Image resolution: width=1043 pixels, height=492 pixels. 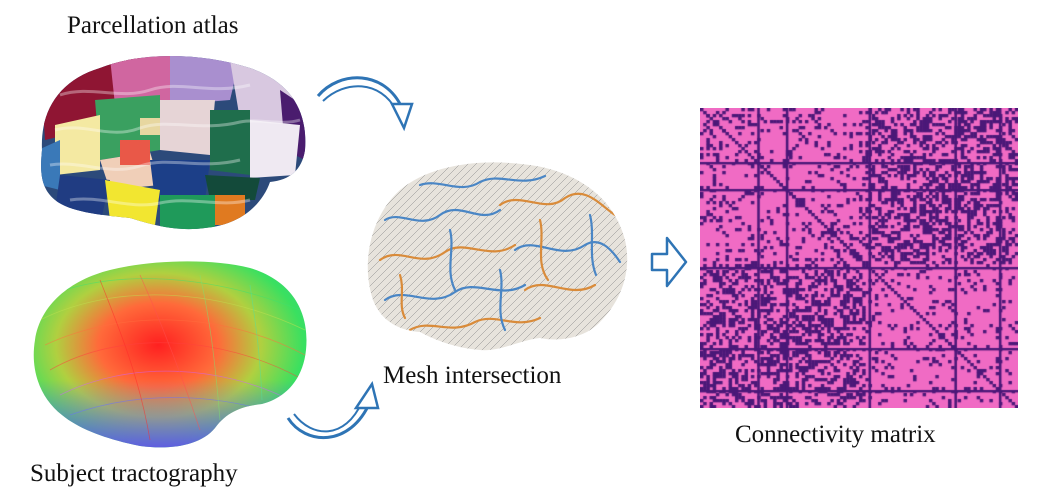 I want to click on connectivity-matrix-label: Connectivity matrix, so click(x=835, y=434).